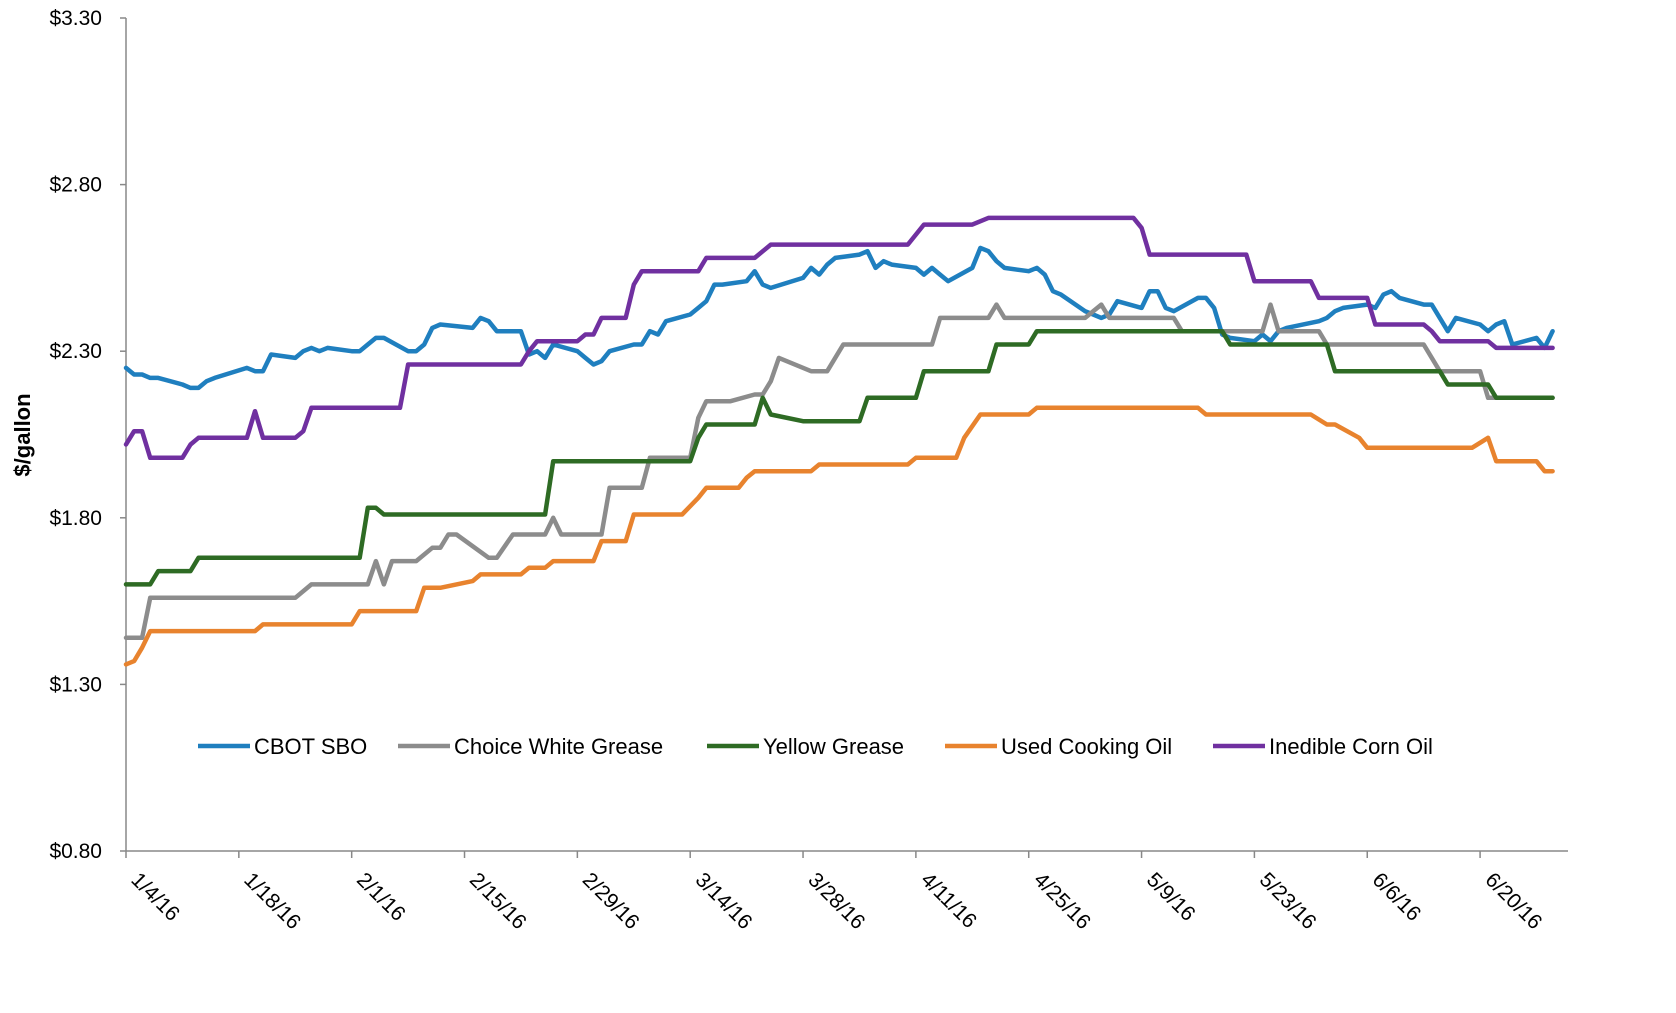 Image resolution: width=1676 pixels, height=1013 pixels. What do you see at coordinates (948, 900) in the screenshot?
I see `x-tick-label: 4/11/16` at bounding box center [948, 900].